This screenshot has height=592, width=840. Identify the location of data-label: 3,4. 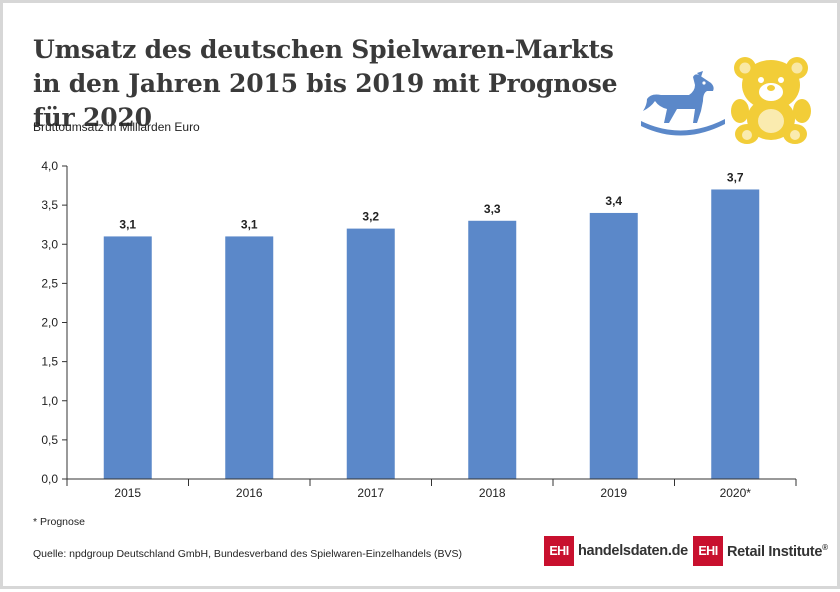
(613, 201).